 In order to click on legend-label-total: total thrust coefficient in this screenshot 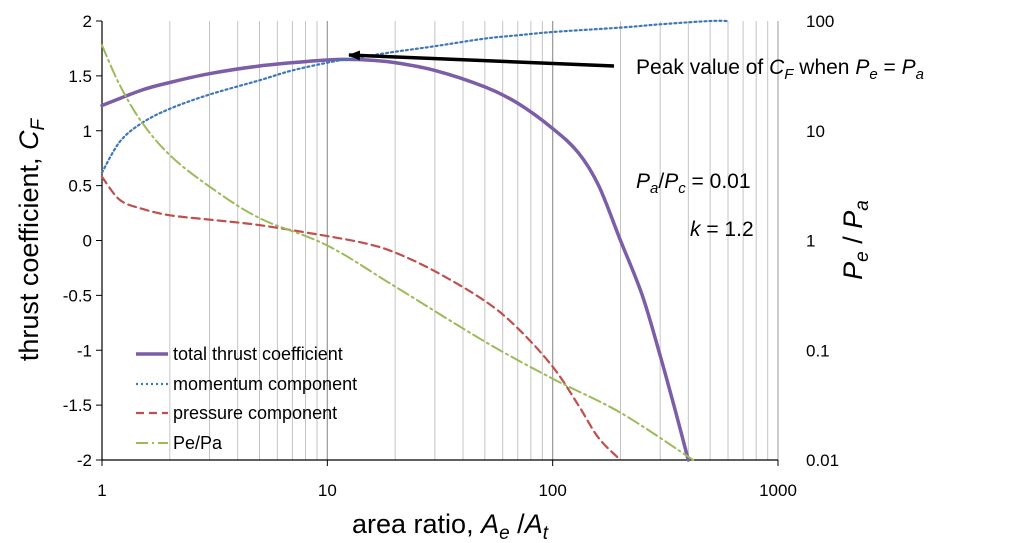, I will do `click(258, 354)`.